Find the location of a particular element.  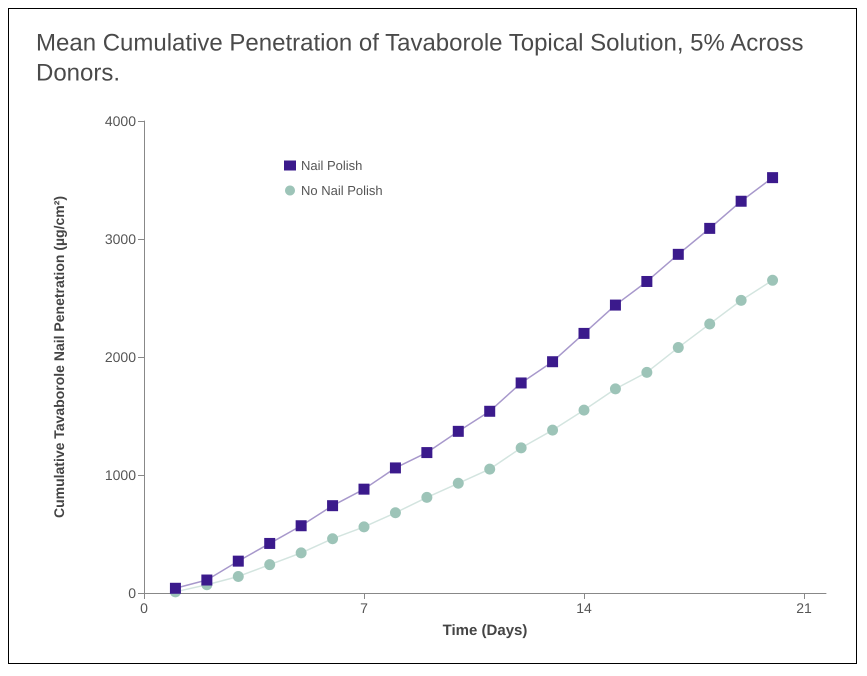

y-tick-label: 3000 is located at coordinates (120, 239).